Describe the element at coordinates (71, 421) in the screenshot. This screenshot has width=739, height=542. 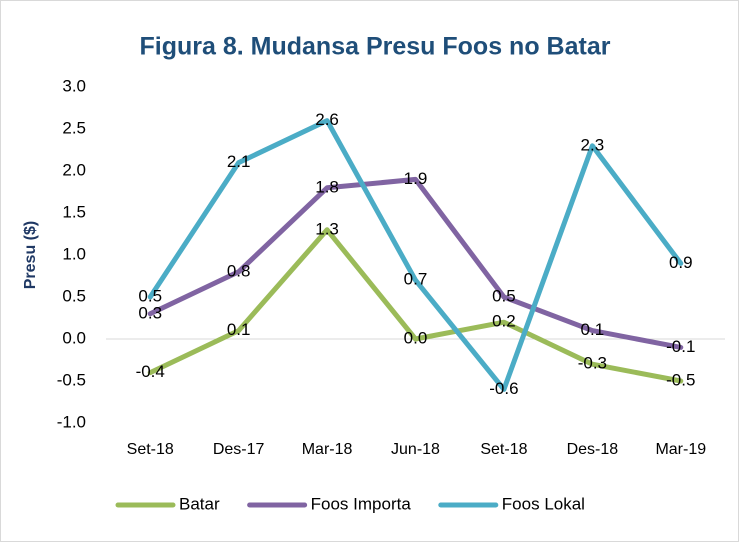
I see `y-tick-label: -1.0` at that location.